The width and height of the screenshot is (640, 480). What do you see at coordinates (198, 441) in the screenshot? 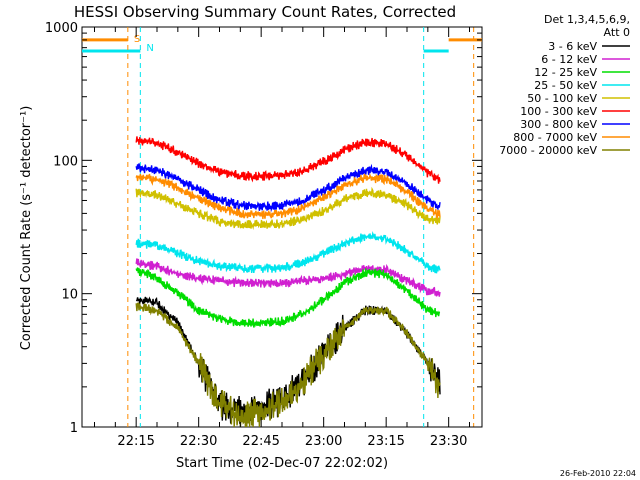
I see `x-tick-label-1: 22:30` at bounding box center [198, 441].